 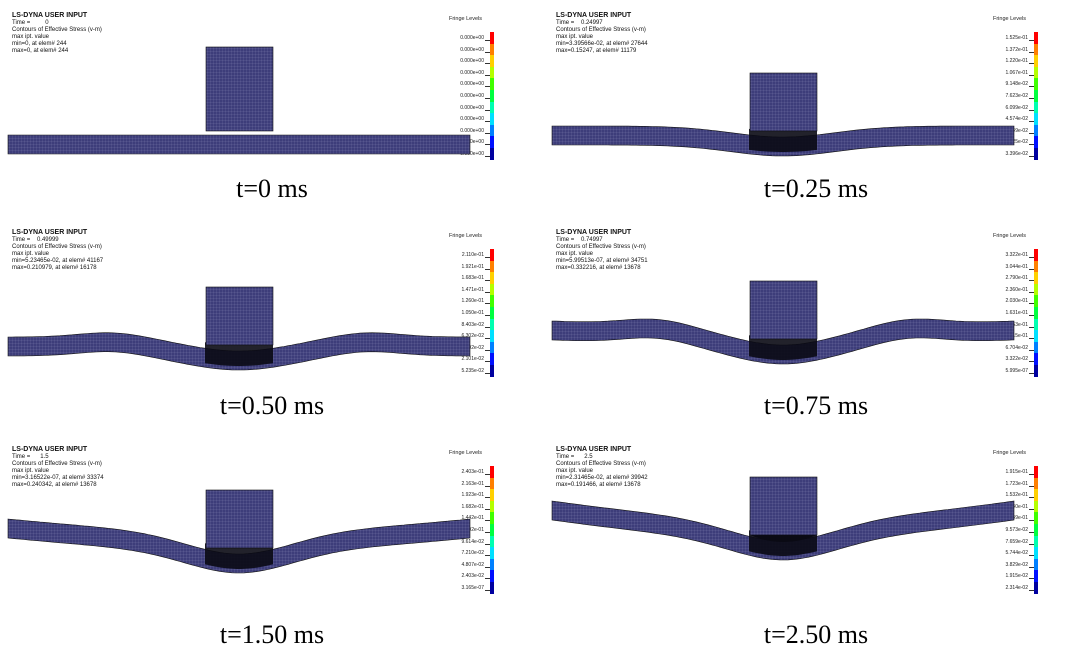 What do you see at coordinates (1003, 255) in the screenshot?
I see `legend-level: 3.322e-01` at bounding box center [1003, 255].